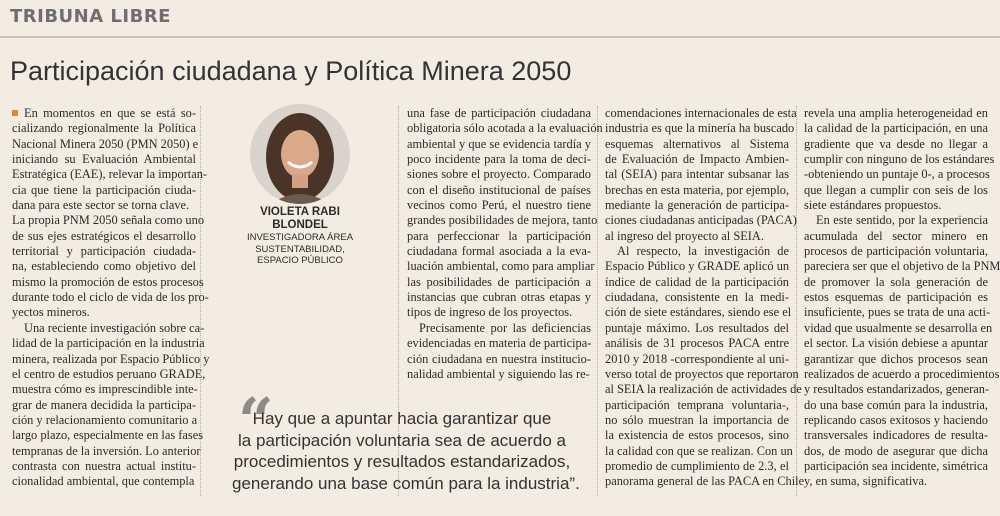  I want to click on text-line: de sus ejes estratégicos el desarrollo, so click(104, 235).